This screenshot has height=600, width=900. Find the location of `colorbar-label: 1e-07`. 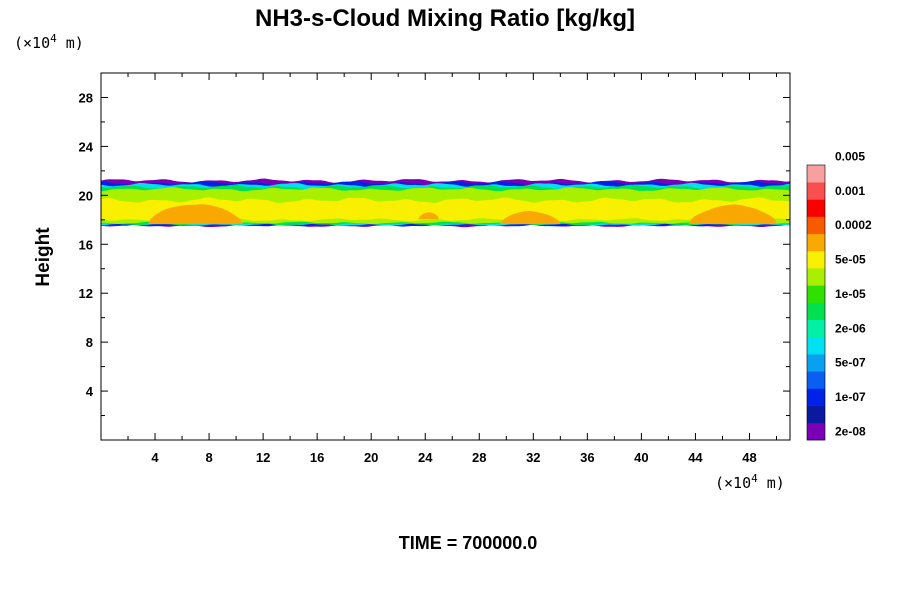

colorbar-label: 1e-07 is located at coordinates (850, 397).